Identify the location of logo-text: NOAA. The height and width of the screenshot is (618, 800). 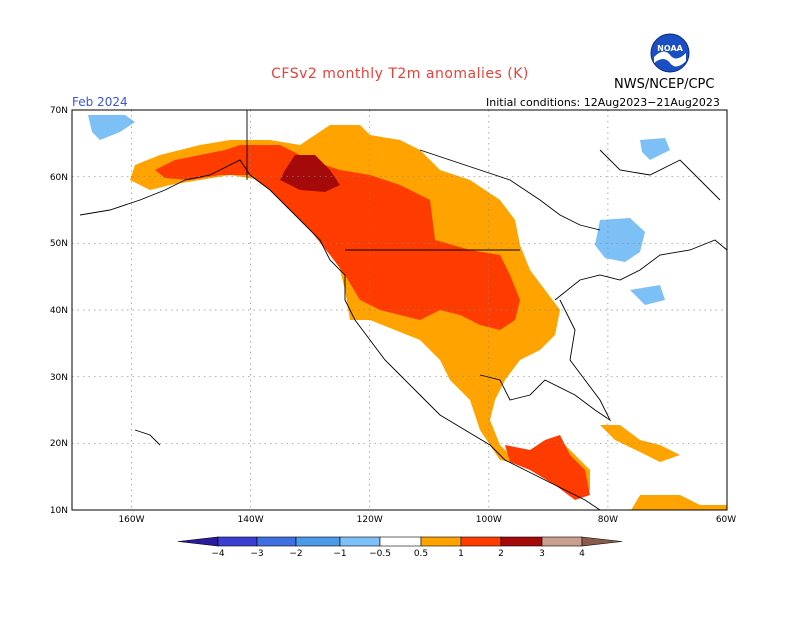
(670, 48).